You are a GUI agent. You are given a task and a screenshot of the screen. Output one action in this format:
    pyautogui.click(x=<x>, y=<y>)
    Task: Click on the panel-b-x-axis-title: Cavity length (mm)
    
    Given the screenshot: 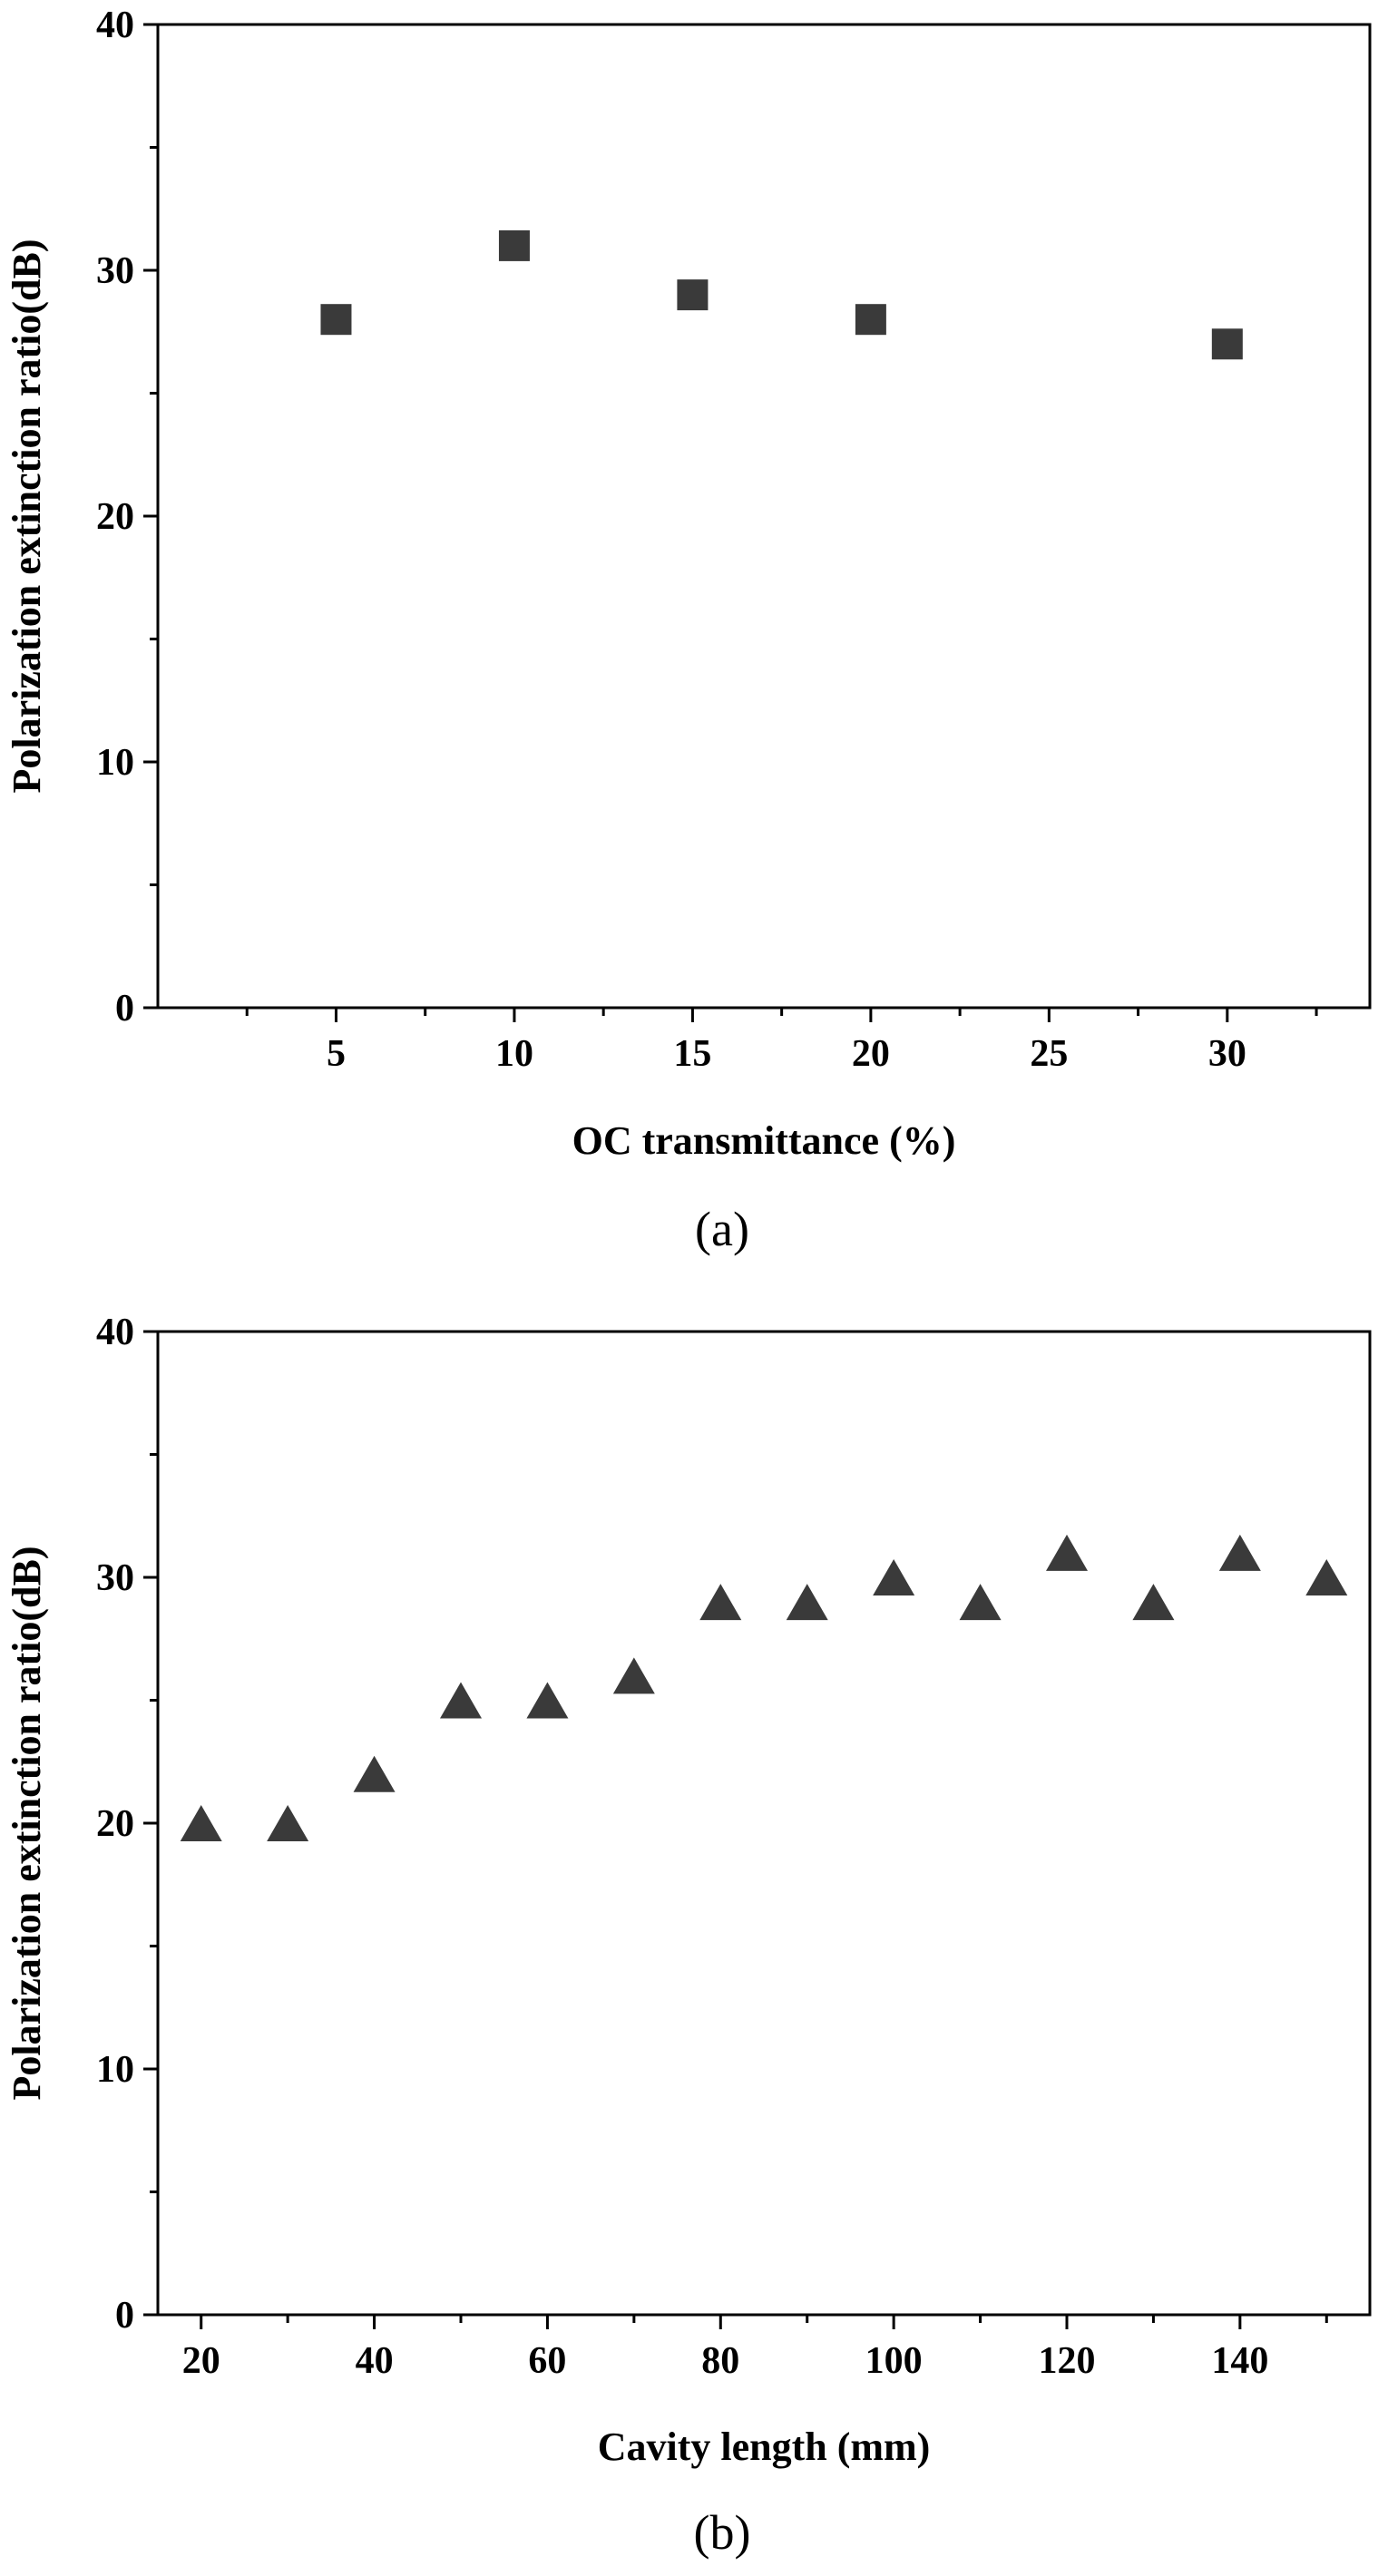 What is the action you would take?
    pyautogui.click(x=764, y=2447)
    